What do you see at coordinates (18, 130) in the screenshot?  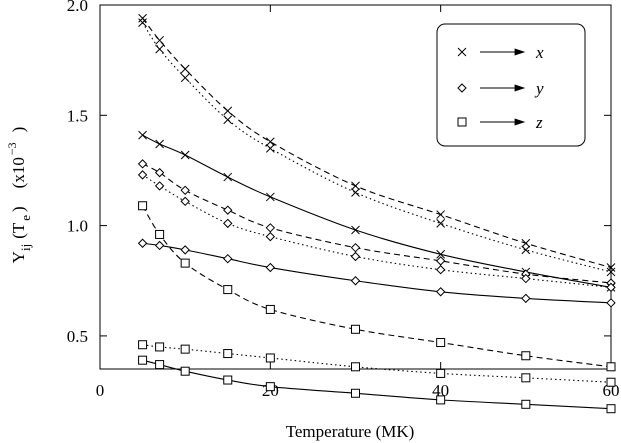 I see `y-axis-title-units-close: )` at bounding box center [18, 130].